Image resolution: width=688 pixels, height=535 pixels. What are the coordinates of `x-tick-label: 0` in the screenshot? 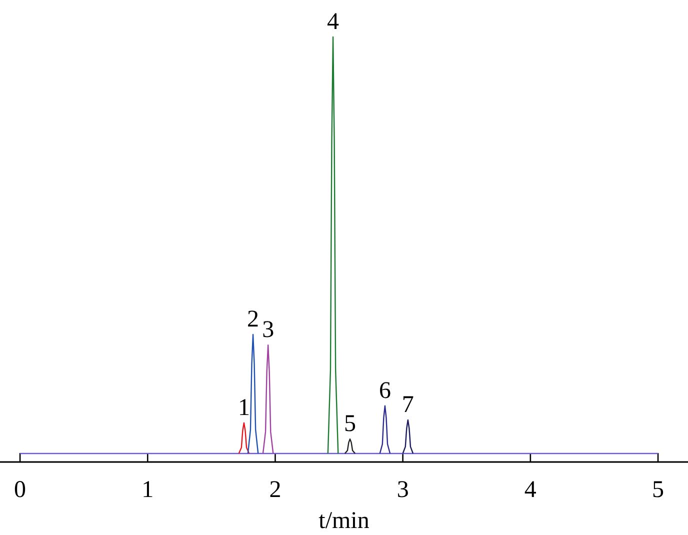 It's located at (20, 490).